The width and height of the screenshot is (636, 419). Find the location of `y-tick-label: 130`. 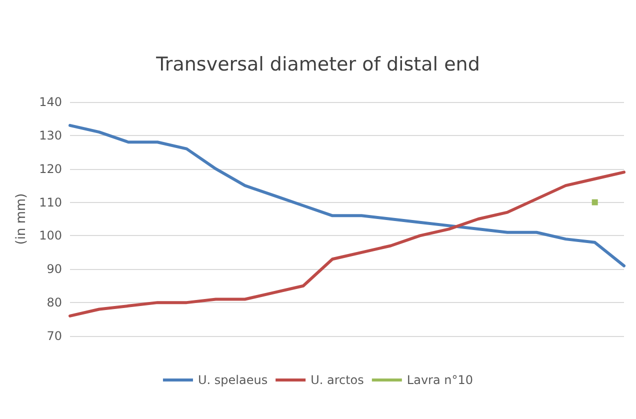

y-tick-label: 130 is located at coordinates (50, 135).